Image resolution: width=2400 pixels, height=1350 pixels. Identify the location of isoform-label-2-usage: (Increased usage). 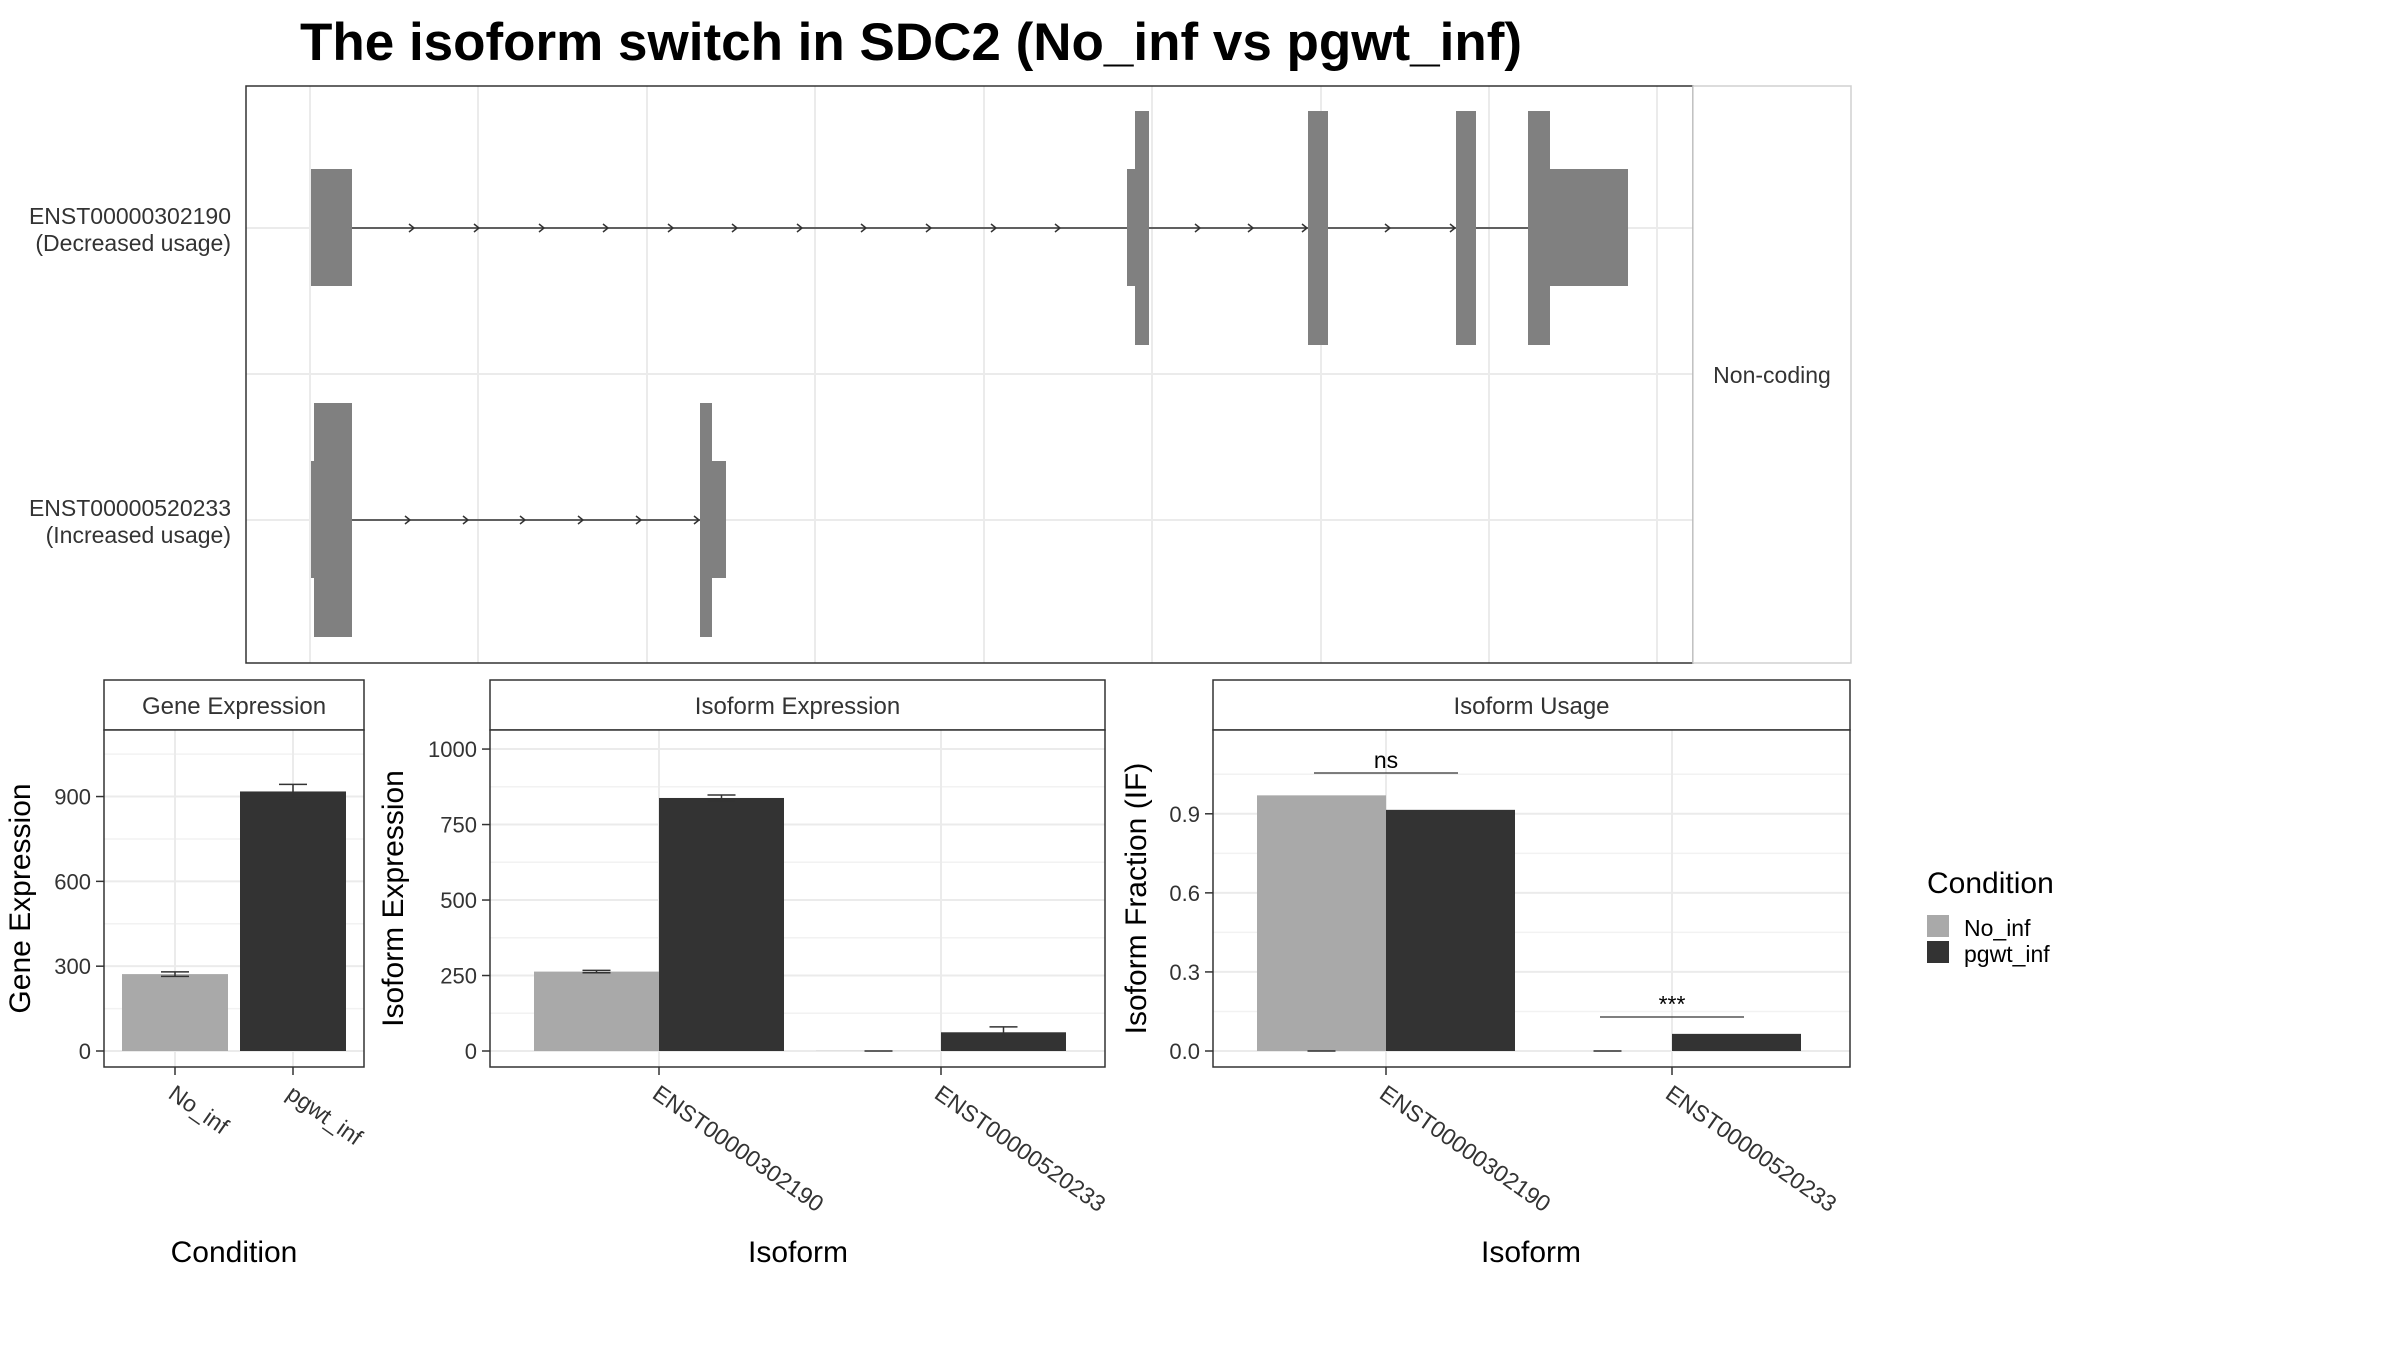
(138, 535).